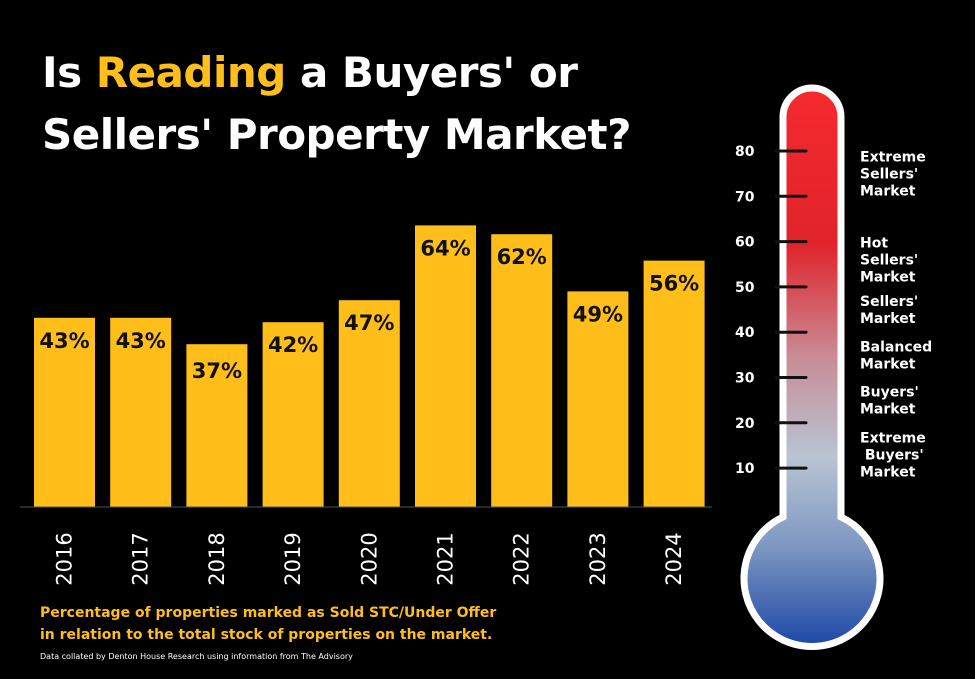  I want to click on bar-value-label: 49%, so click(598, 314).